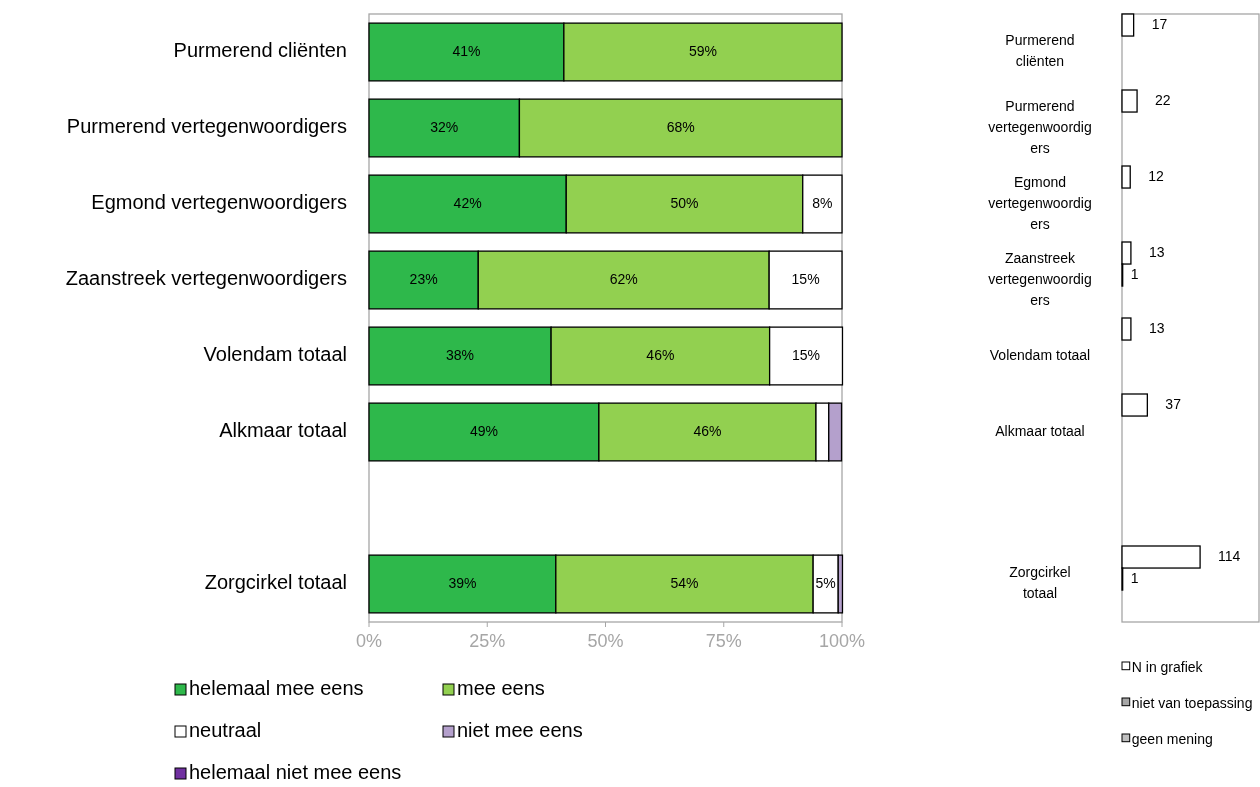 This screenshot has height=787, width=1260. I want to click on legend-label: geen mening, so click(1172, 738).